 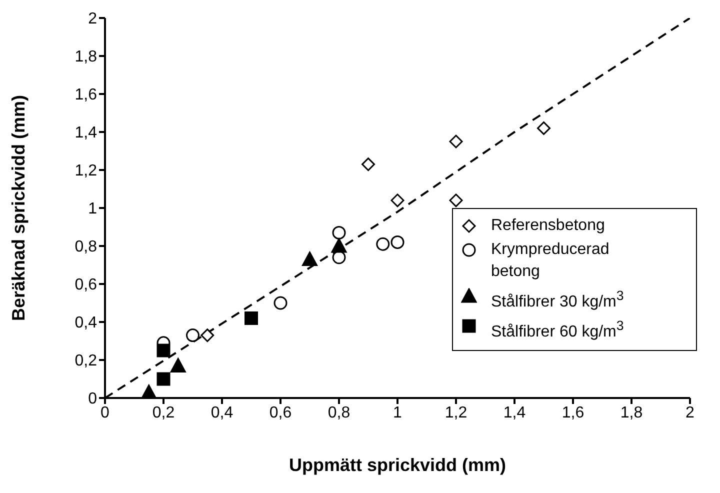 What do you see at coordinates (690, 413) in the screenshot?
I see `x-tick-label: 2` at bounding box center [690, 413].